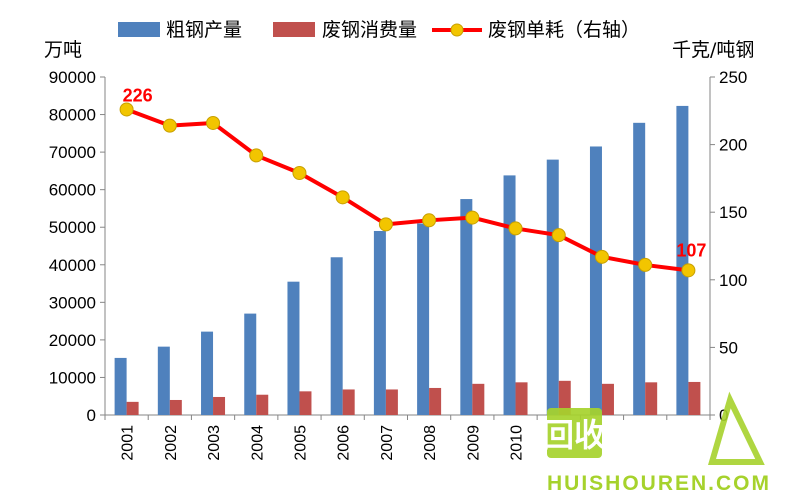 The width and height of the screenshot is (800, 500). What do you see at coordinates (72, 302) in the screenshot?
I see `left-tick-label: 30000` at bounding box center [72, 302].